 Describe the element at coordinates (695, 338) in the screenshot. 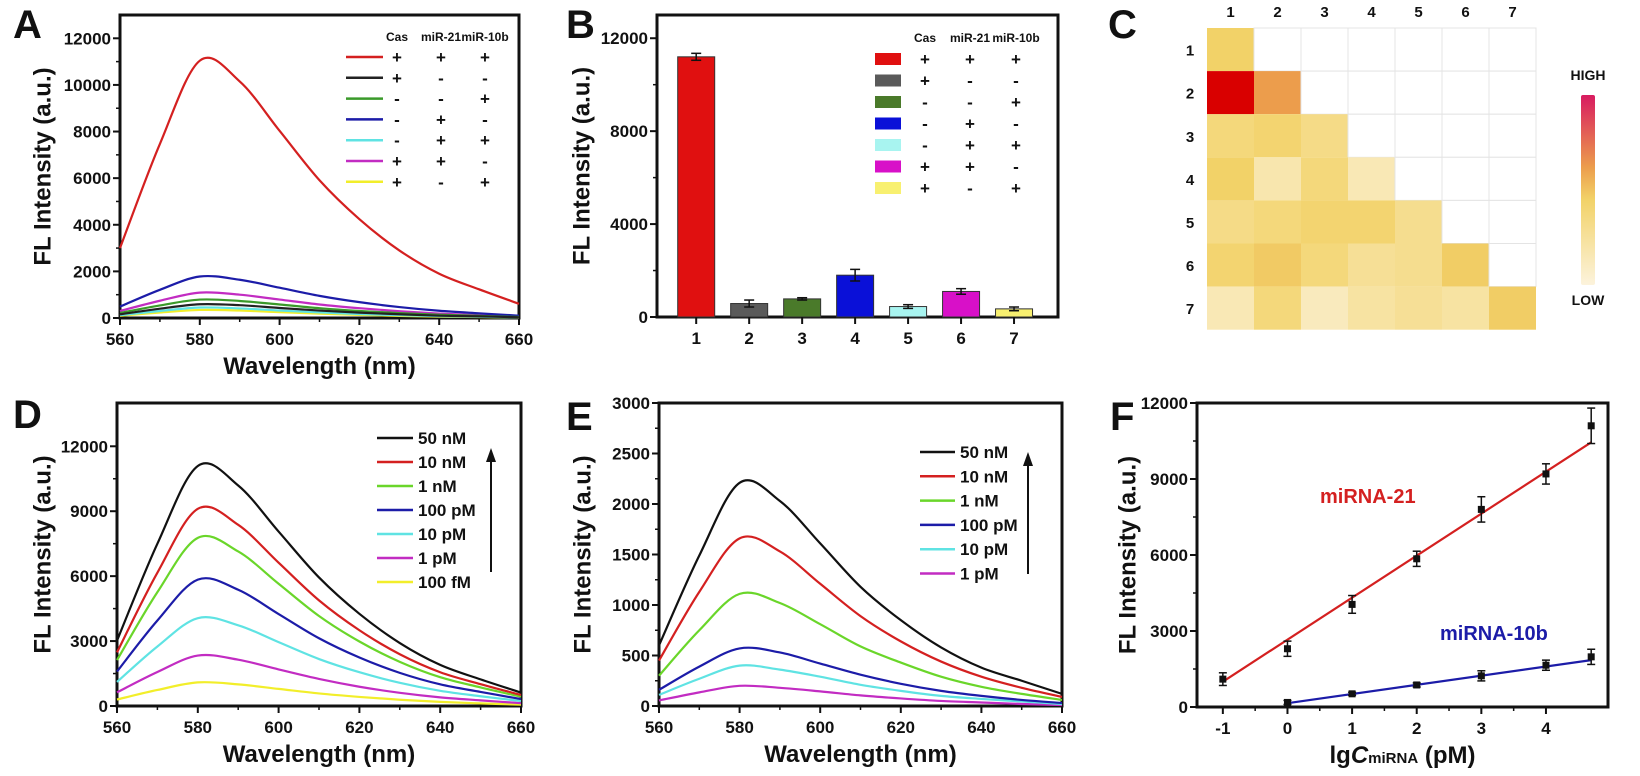

I see `x-tick-label: 1` at that location.